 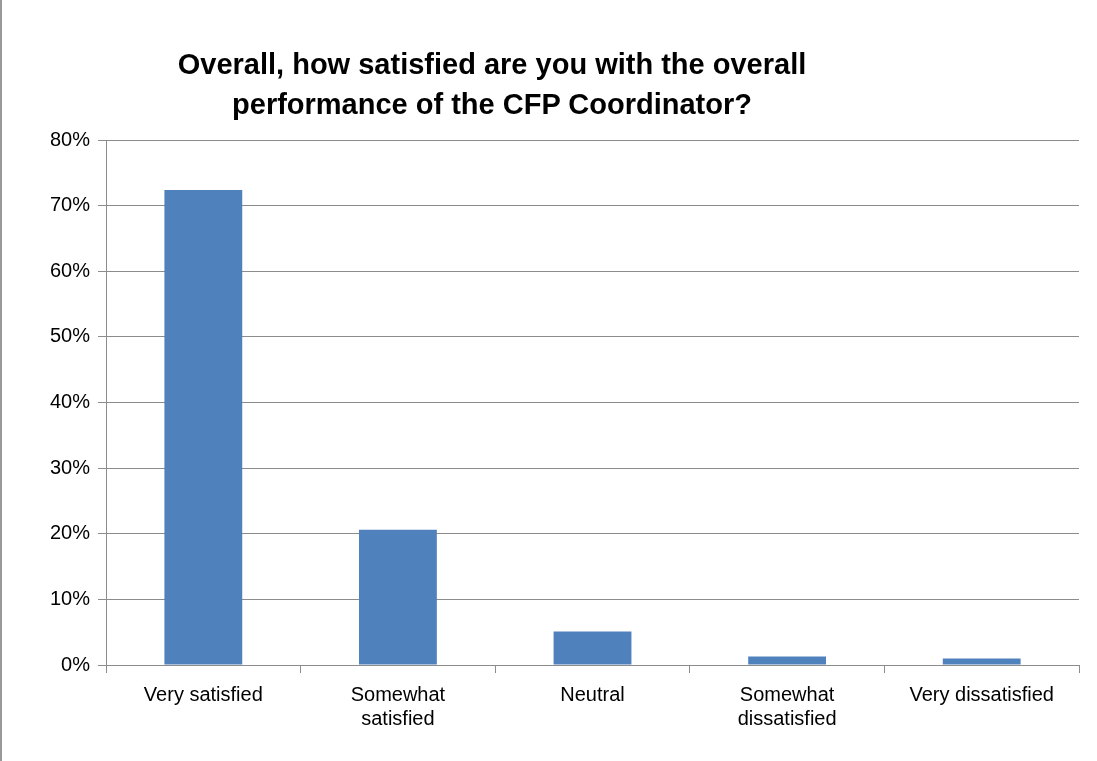 I want to click on x-tick-label: Neutral, so click(x=592, y=693).